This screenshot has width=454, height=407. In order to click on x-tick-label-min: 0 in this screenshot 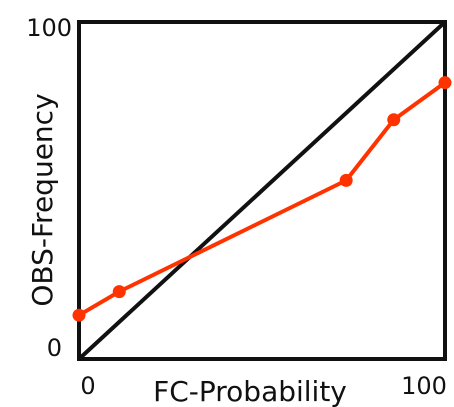, I will do `click(87, 386)`.